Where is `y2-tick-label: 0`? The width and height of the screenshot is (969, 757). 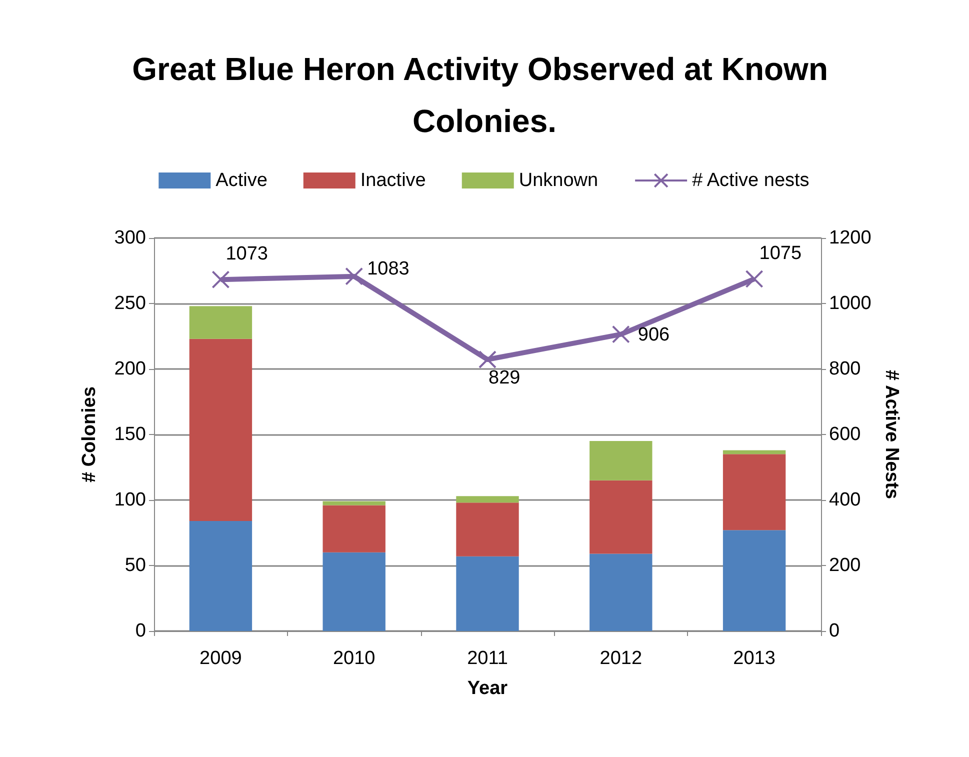
y2-tick-label: 0 is located at coordinates (834, 631).